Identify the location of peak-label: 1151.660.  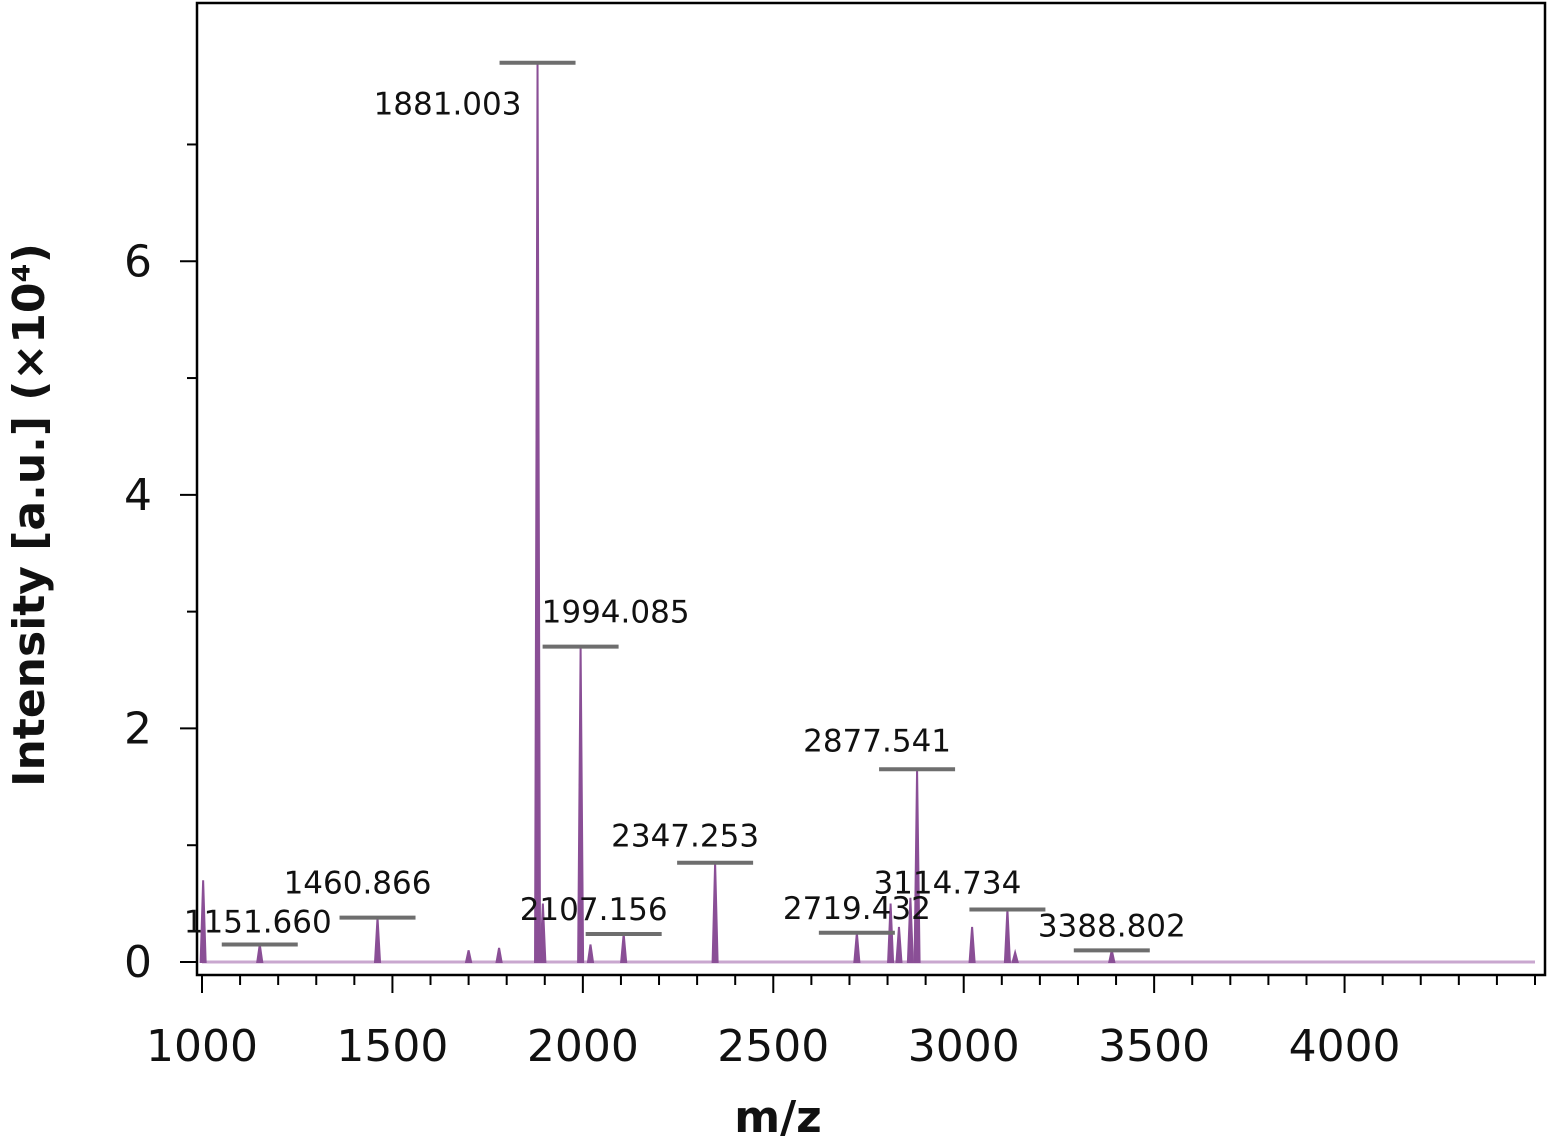
(258, 922).